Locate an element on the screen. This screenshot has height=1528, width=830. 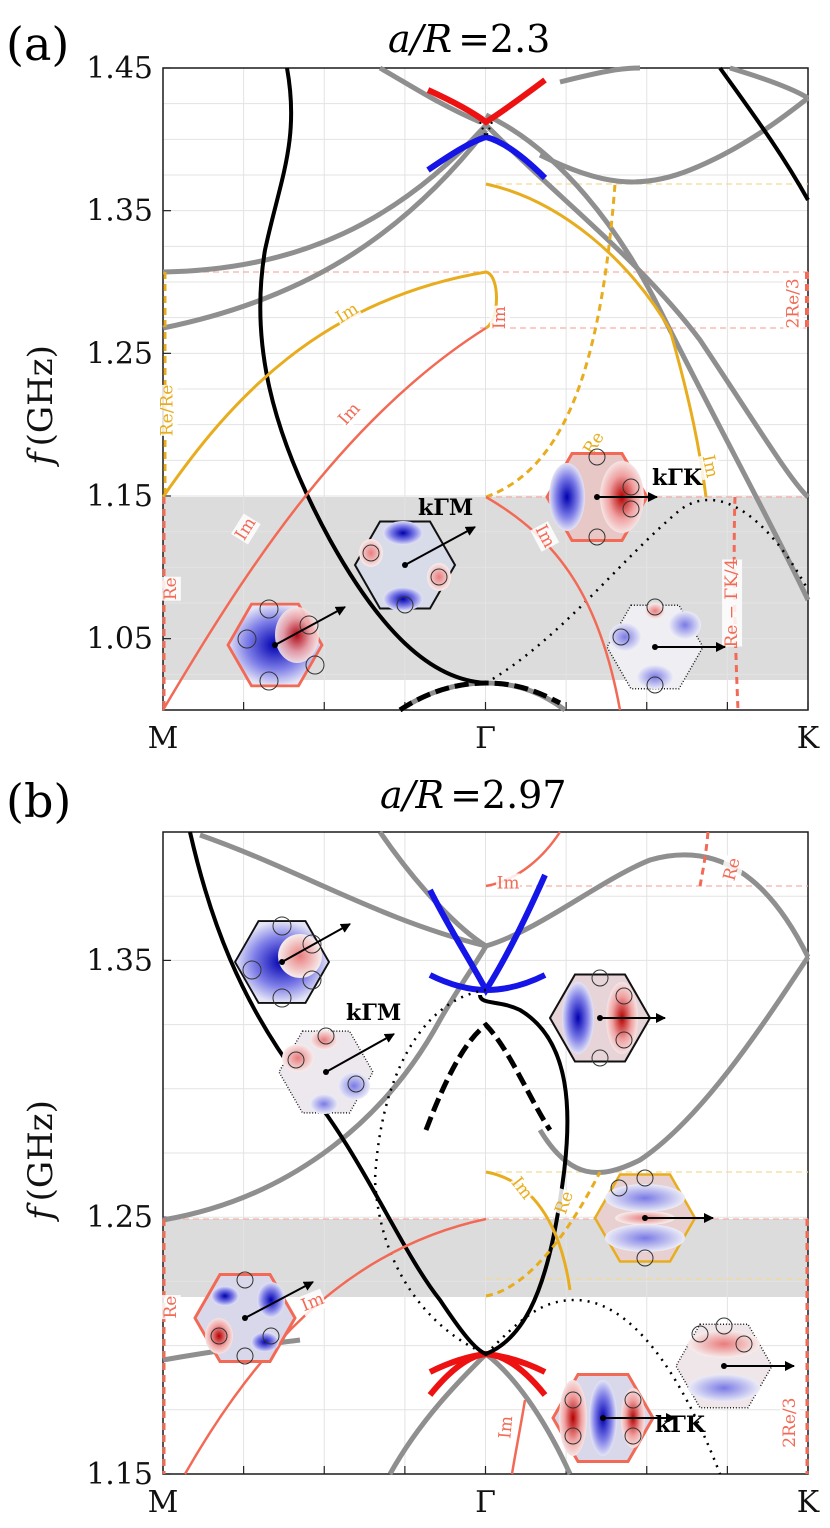
band-annotation: Re/Re is located at coordinates (168, 410).